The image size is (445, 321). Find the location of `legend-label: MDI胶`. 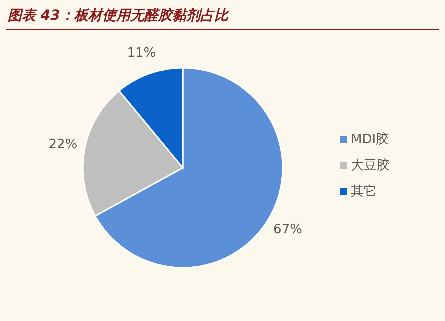

legend-label: MDI胶 is located at coordinates (370, 140).